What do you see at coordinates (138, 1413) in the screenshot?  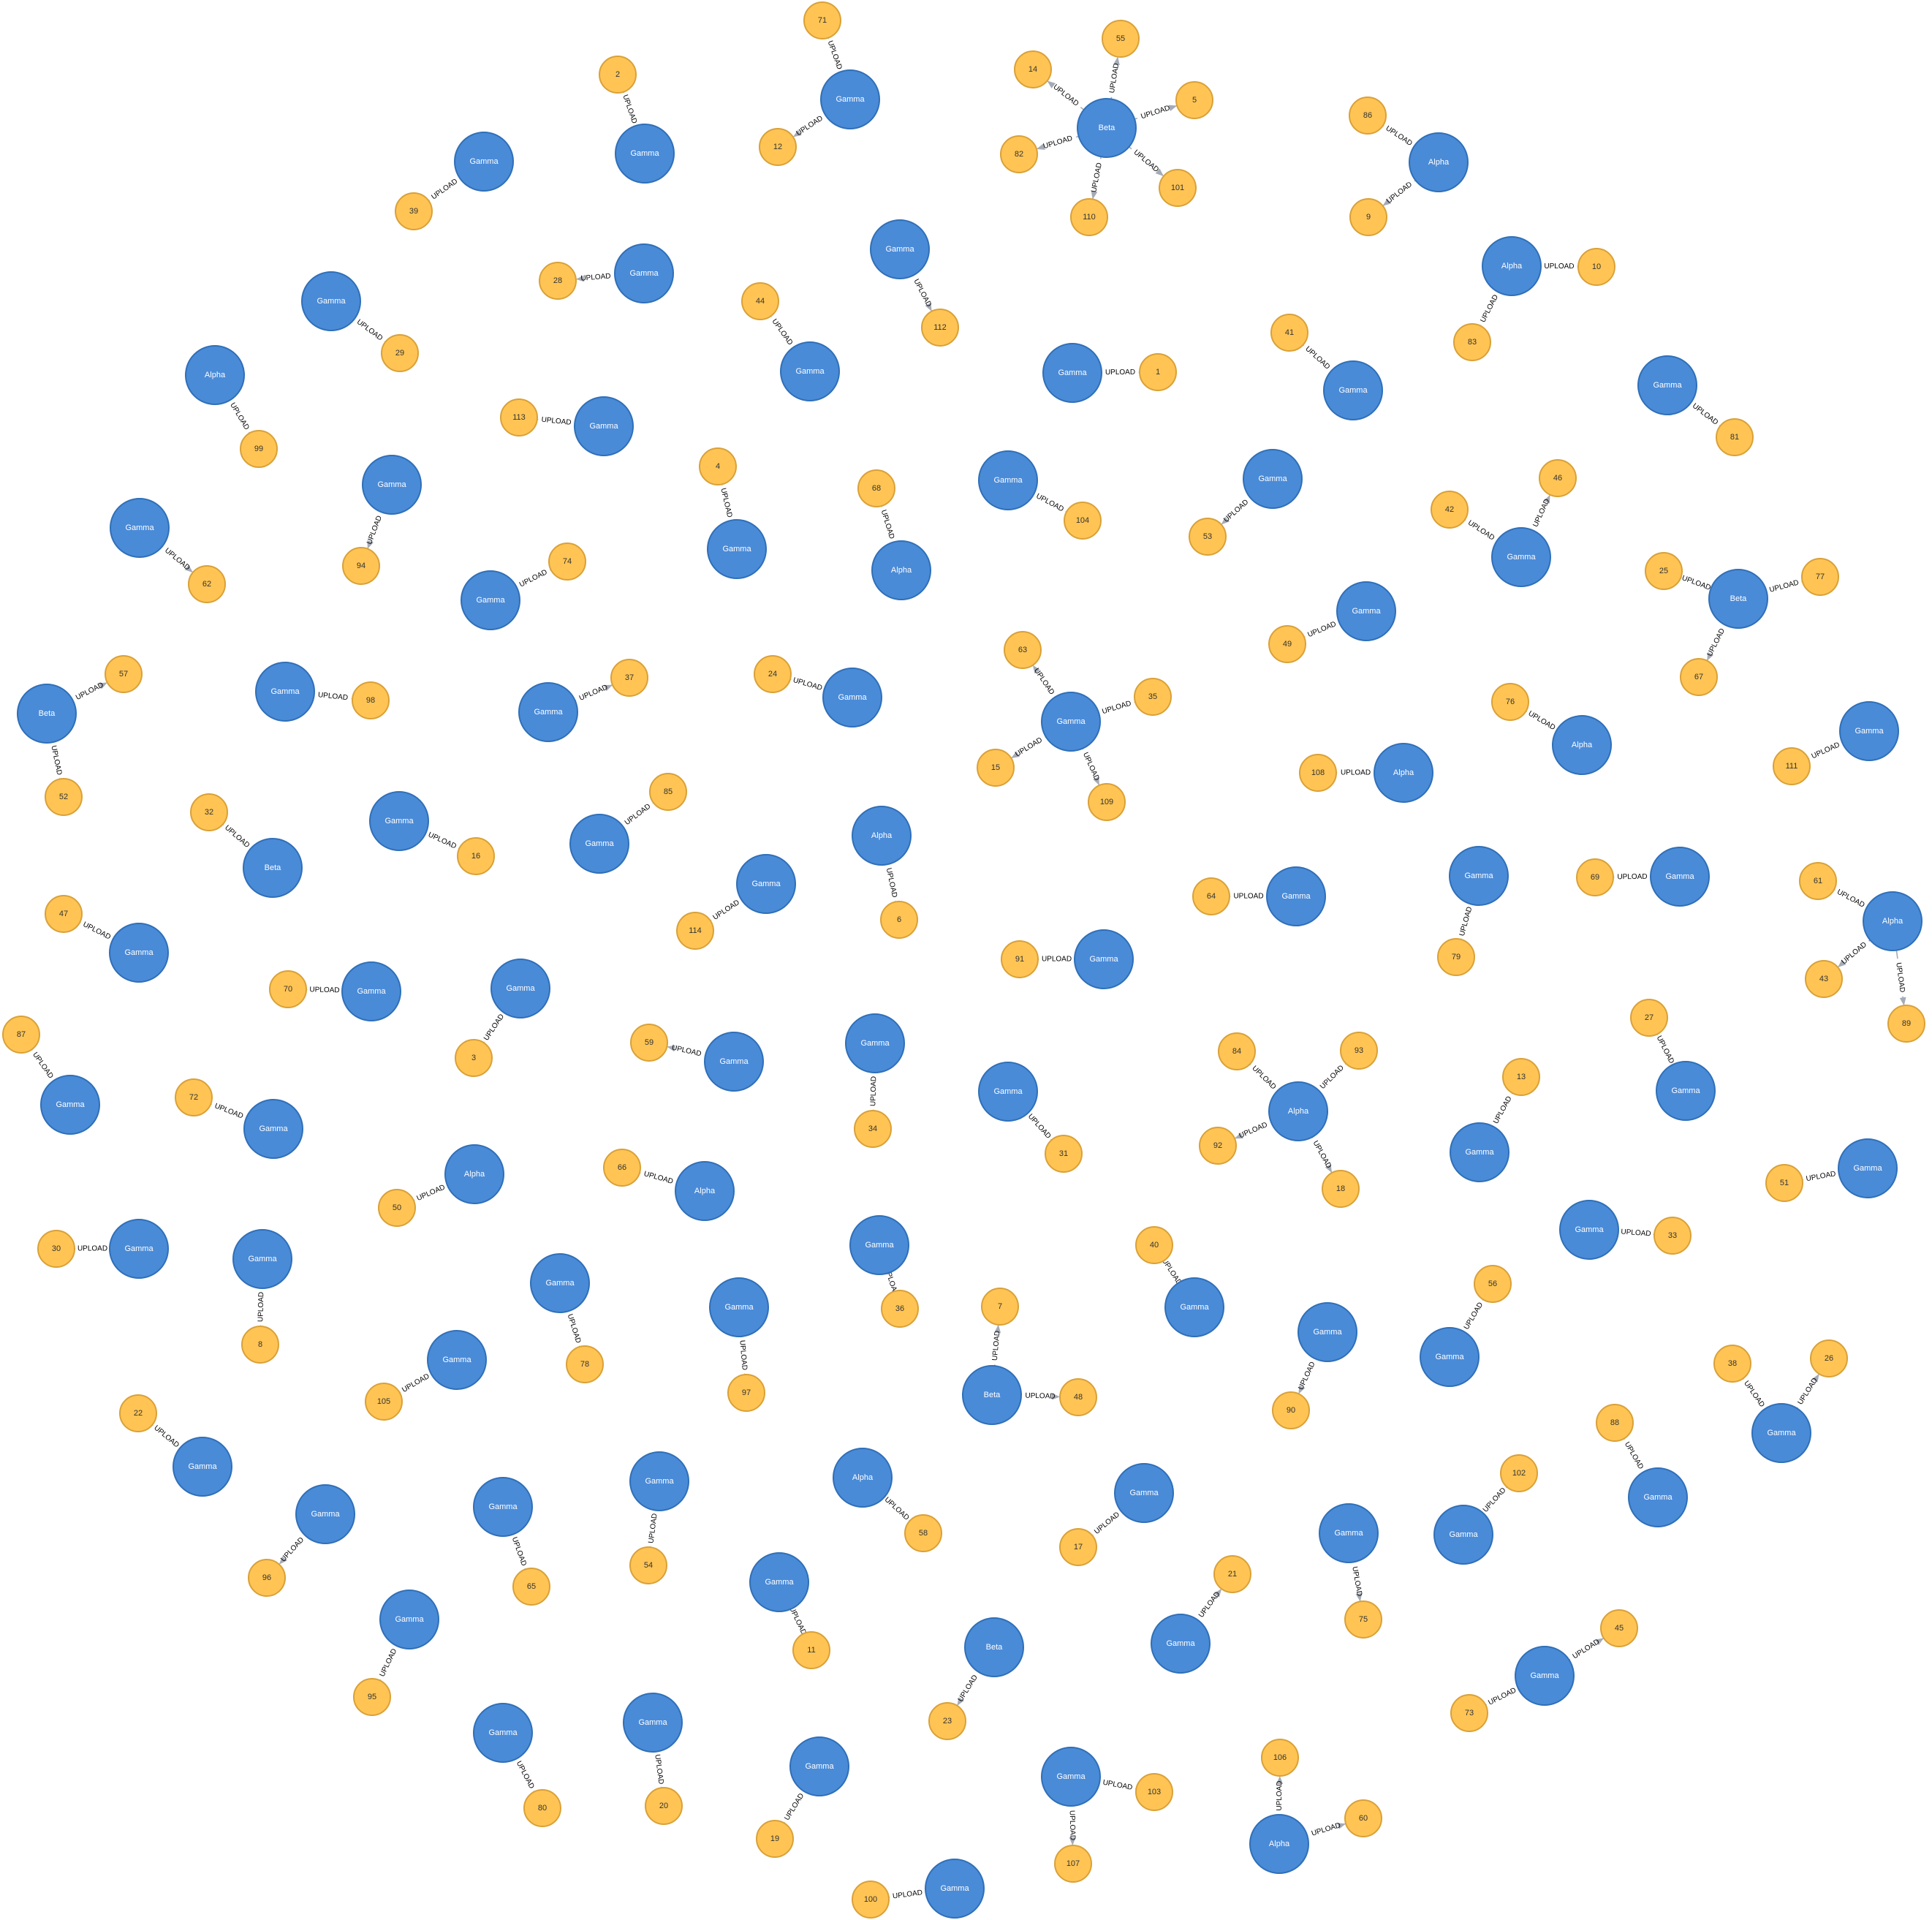 I see `leaf-node: 22` at bounding box center [138, 1413].